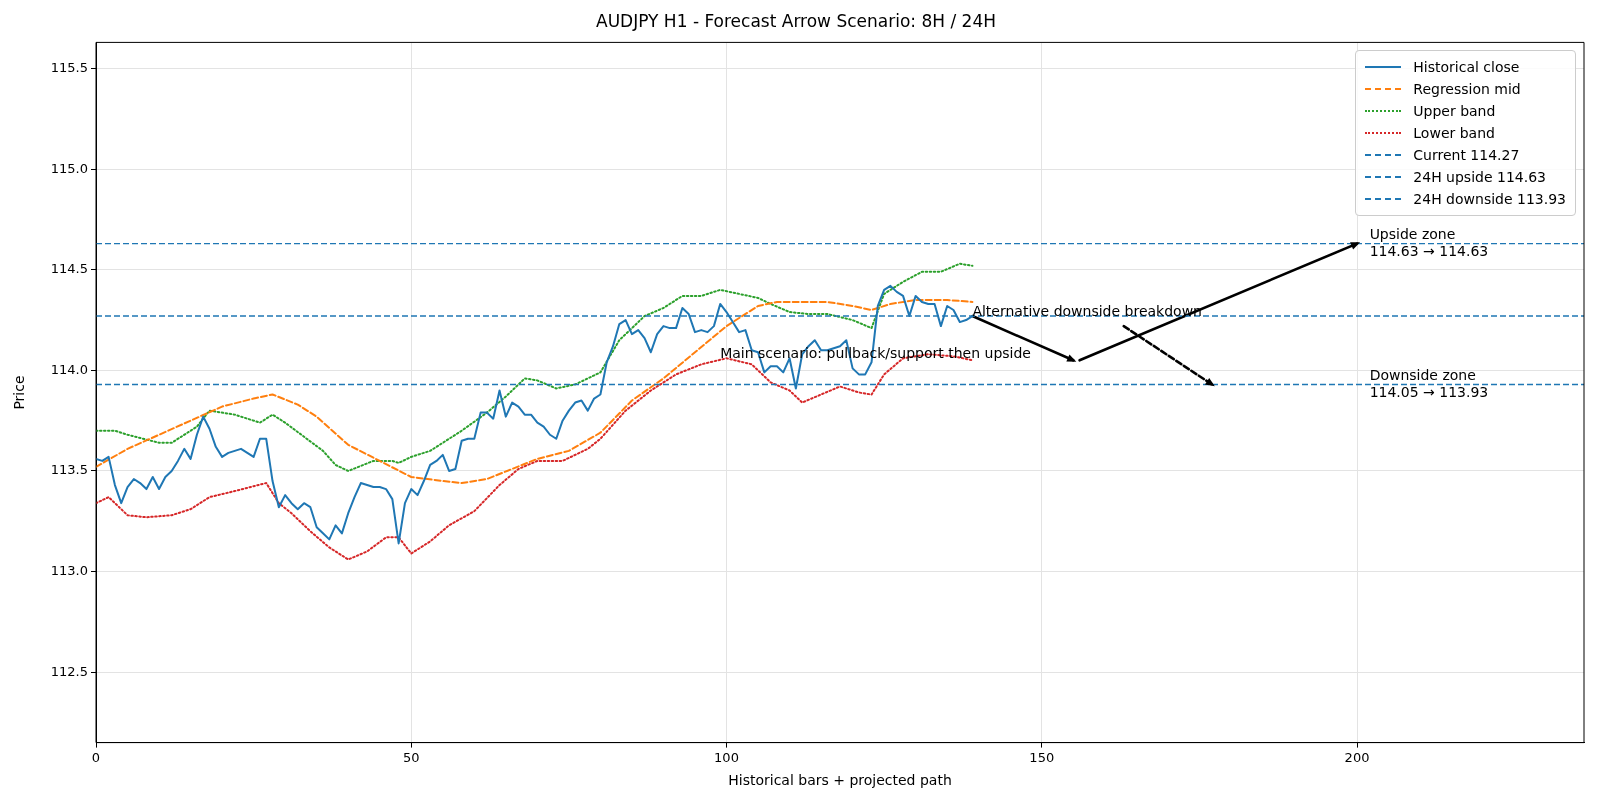 The height and width of the screenshot is (800, 1600). Describe the element at coordinates (796, 20) in the screenshot. I see `chart-title: AUDJPY H1 - Forecast Arrow Scenario: 8H / 24H` at that location.